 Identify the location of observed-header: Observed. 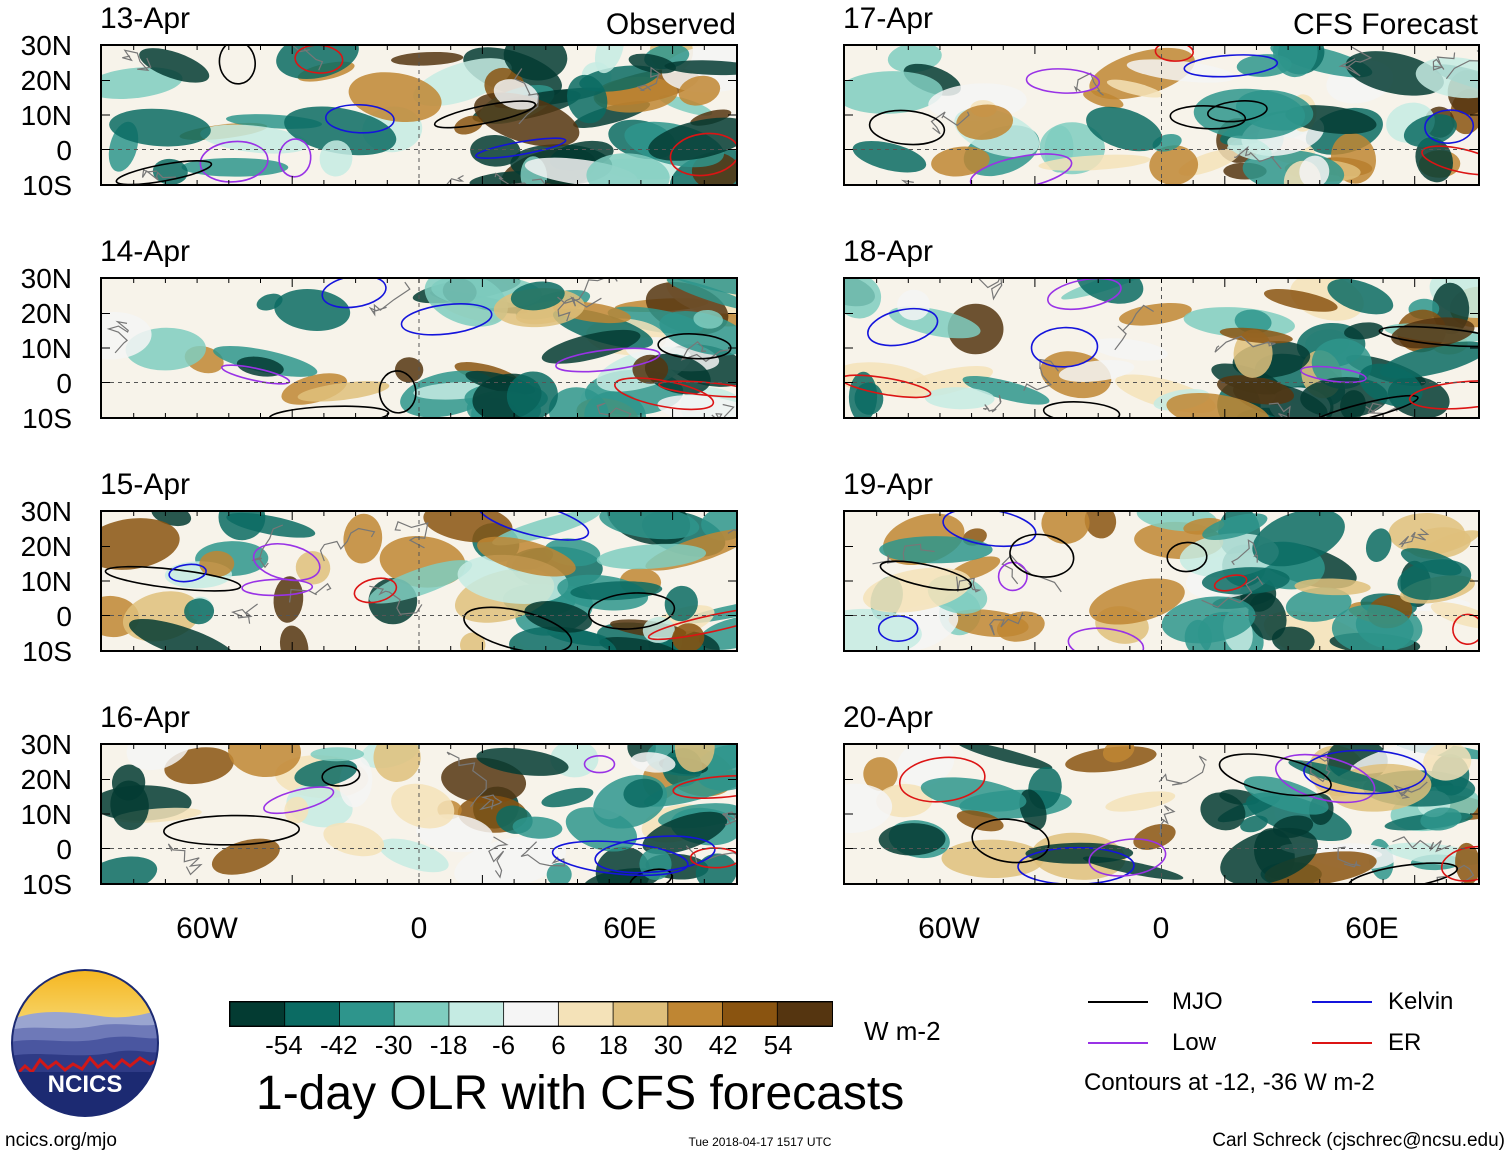
(670, 24).